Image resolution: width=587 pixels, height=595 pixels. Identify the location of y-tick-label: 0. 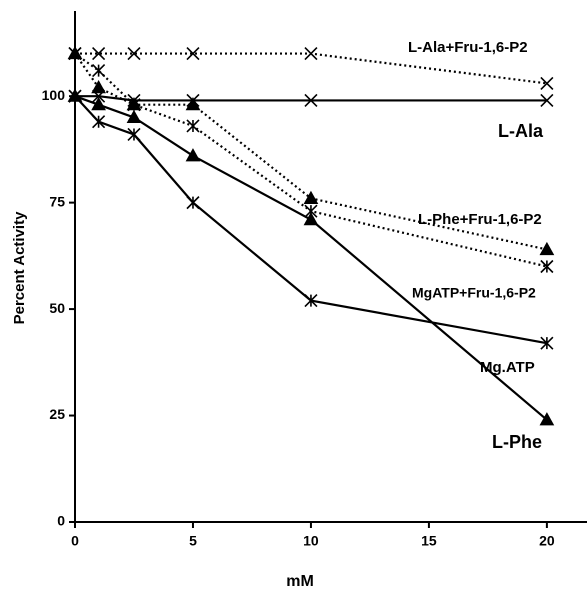
(61, 521).